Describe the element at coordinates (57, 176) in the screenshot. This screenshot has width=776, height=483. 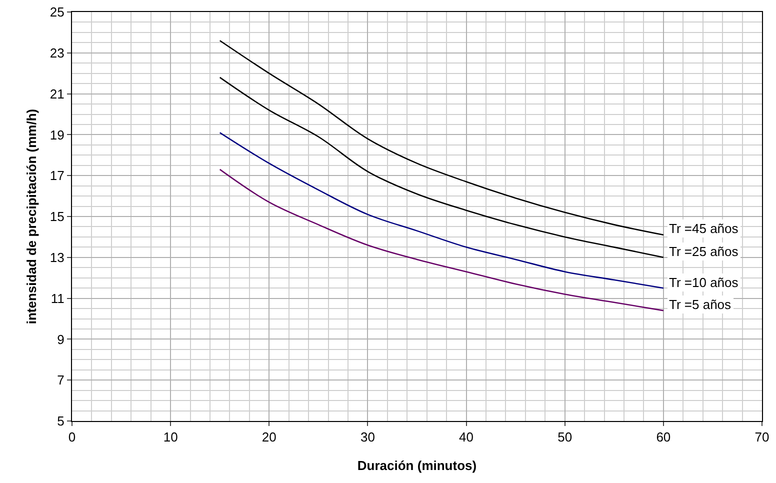
I see `y-tick-label: 17` at that location.